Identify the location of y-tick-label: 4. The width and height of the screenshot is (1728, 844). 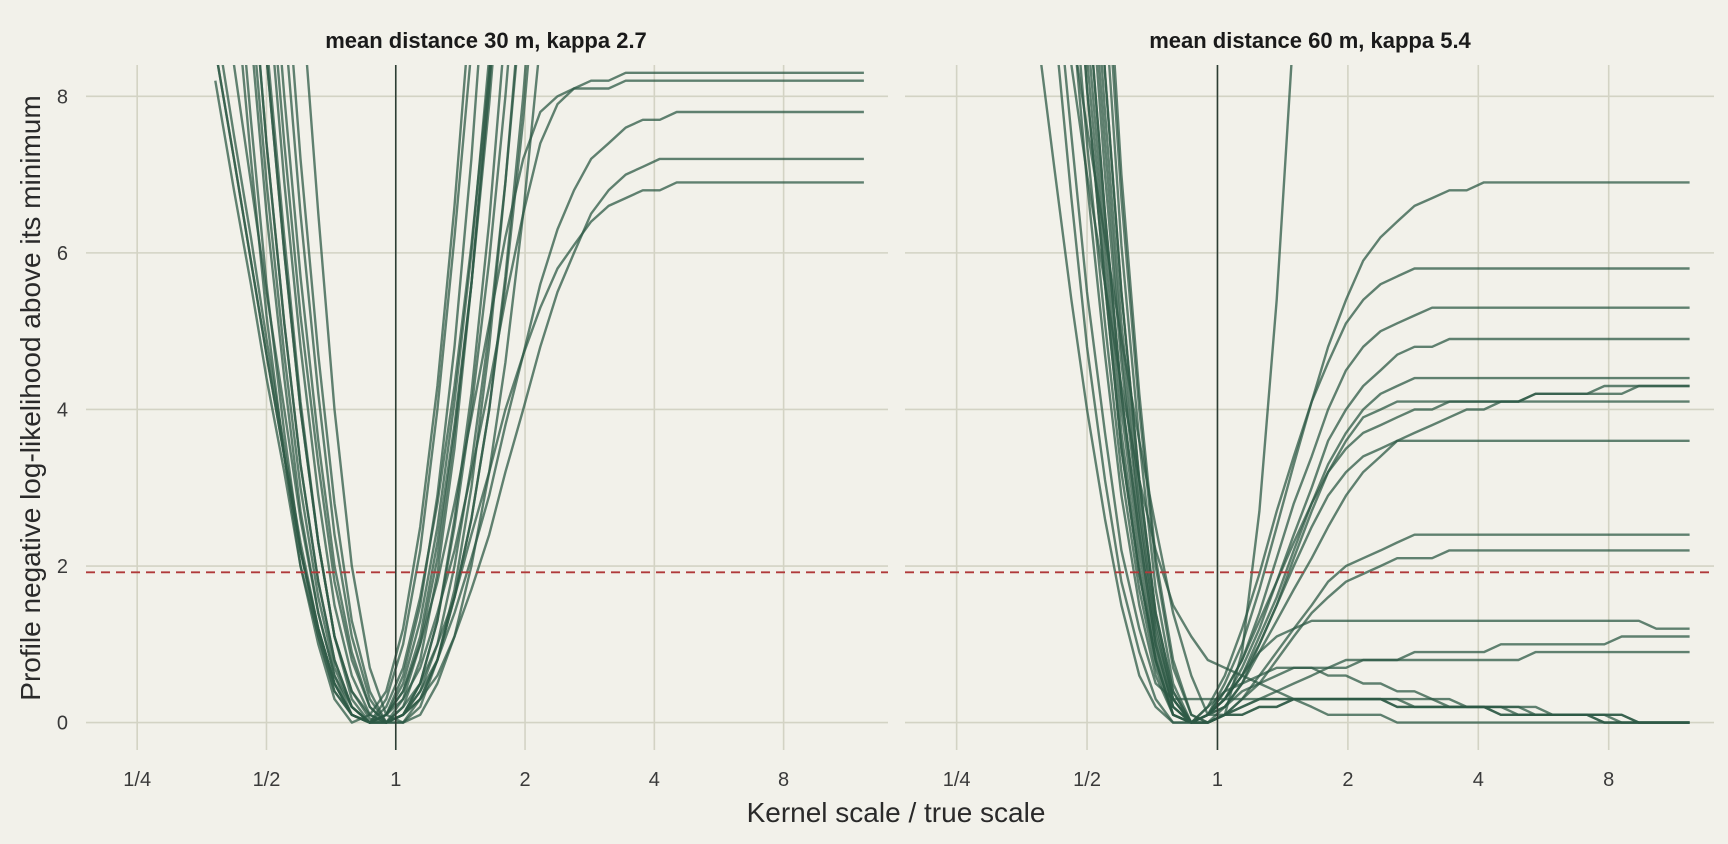
(62, 410).